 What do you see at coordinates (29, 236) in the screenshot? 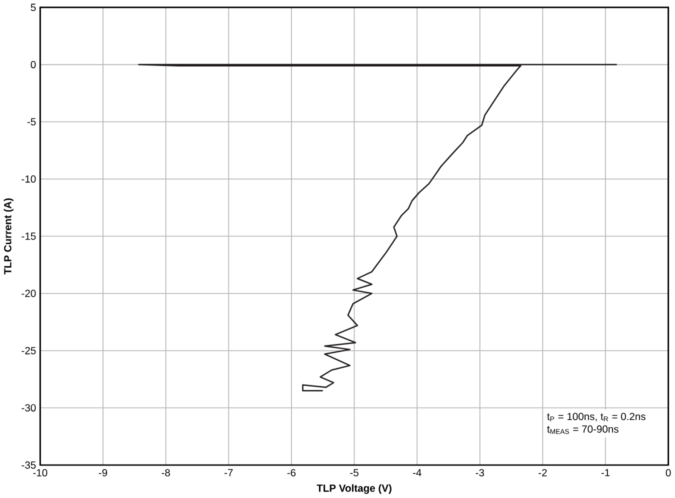
I see `y-tick-label: -15` at bounding box center [29, 236].